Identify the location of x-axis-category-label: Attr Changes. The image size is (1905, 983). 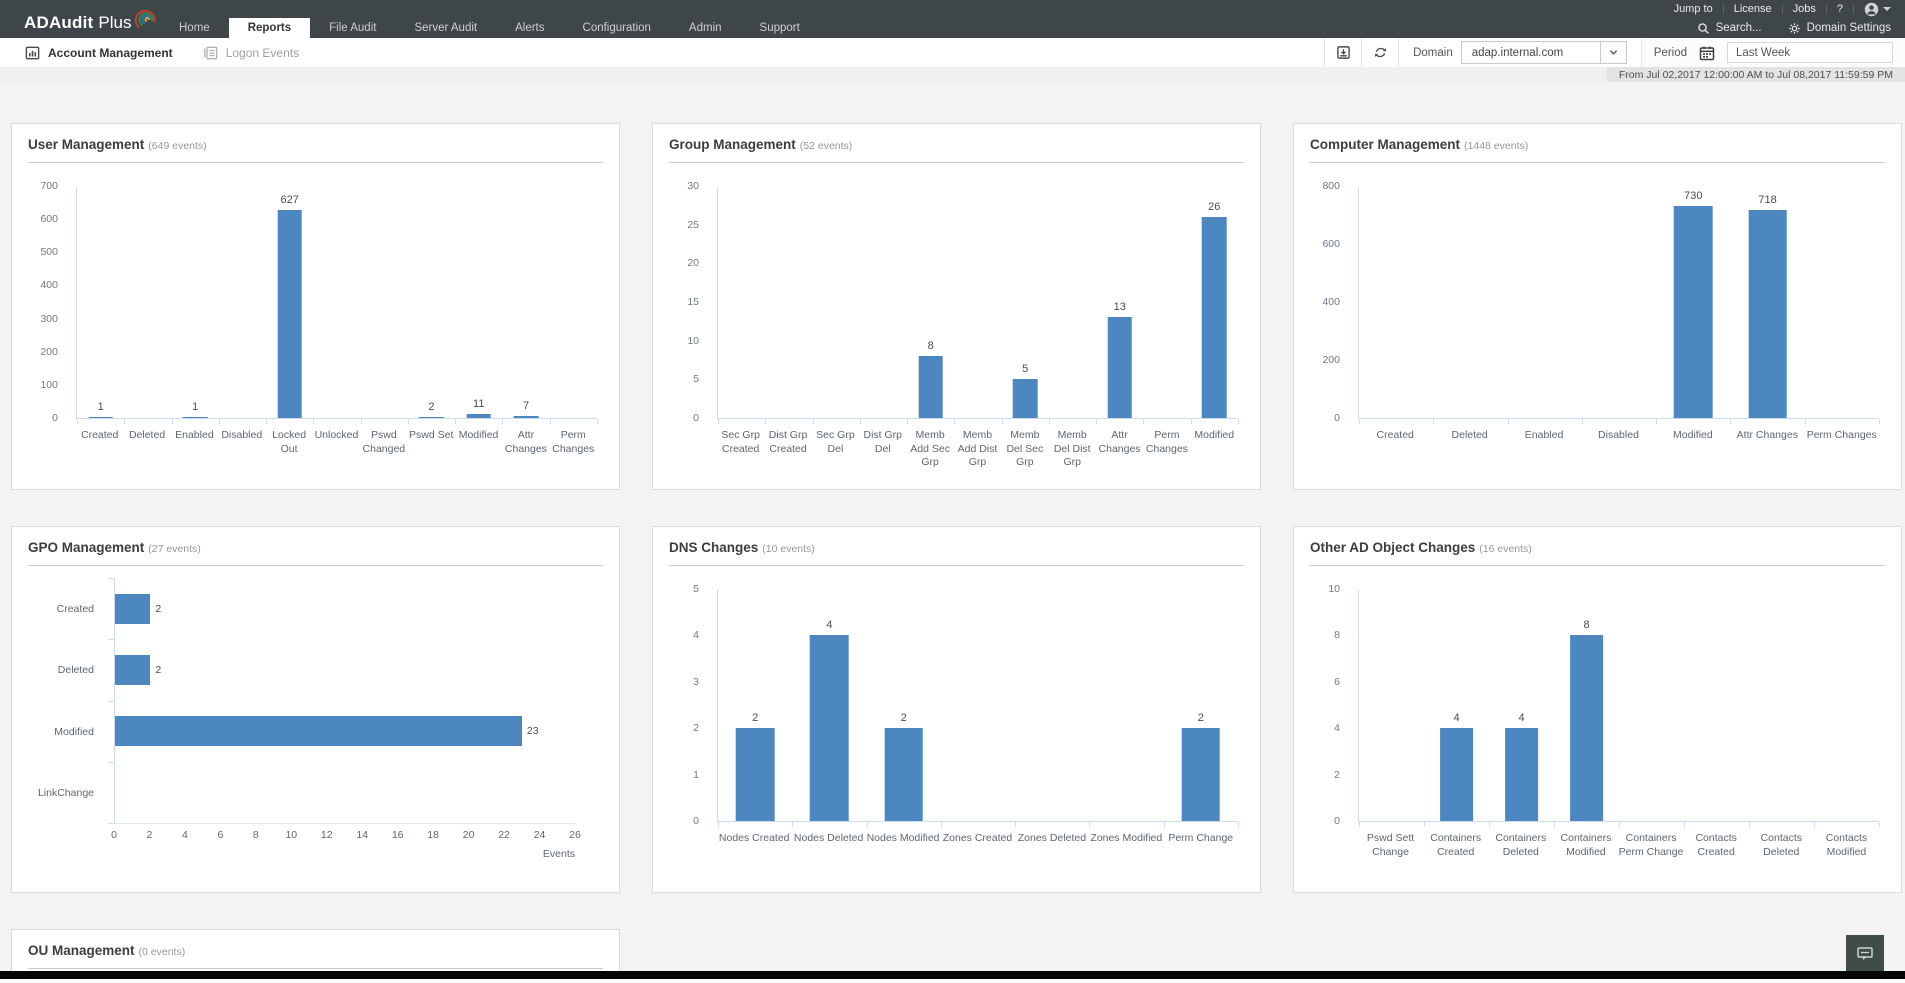
(525, 442).